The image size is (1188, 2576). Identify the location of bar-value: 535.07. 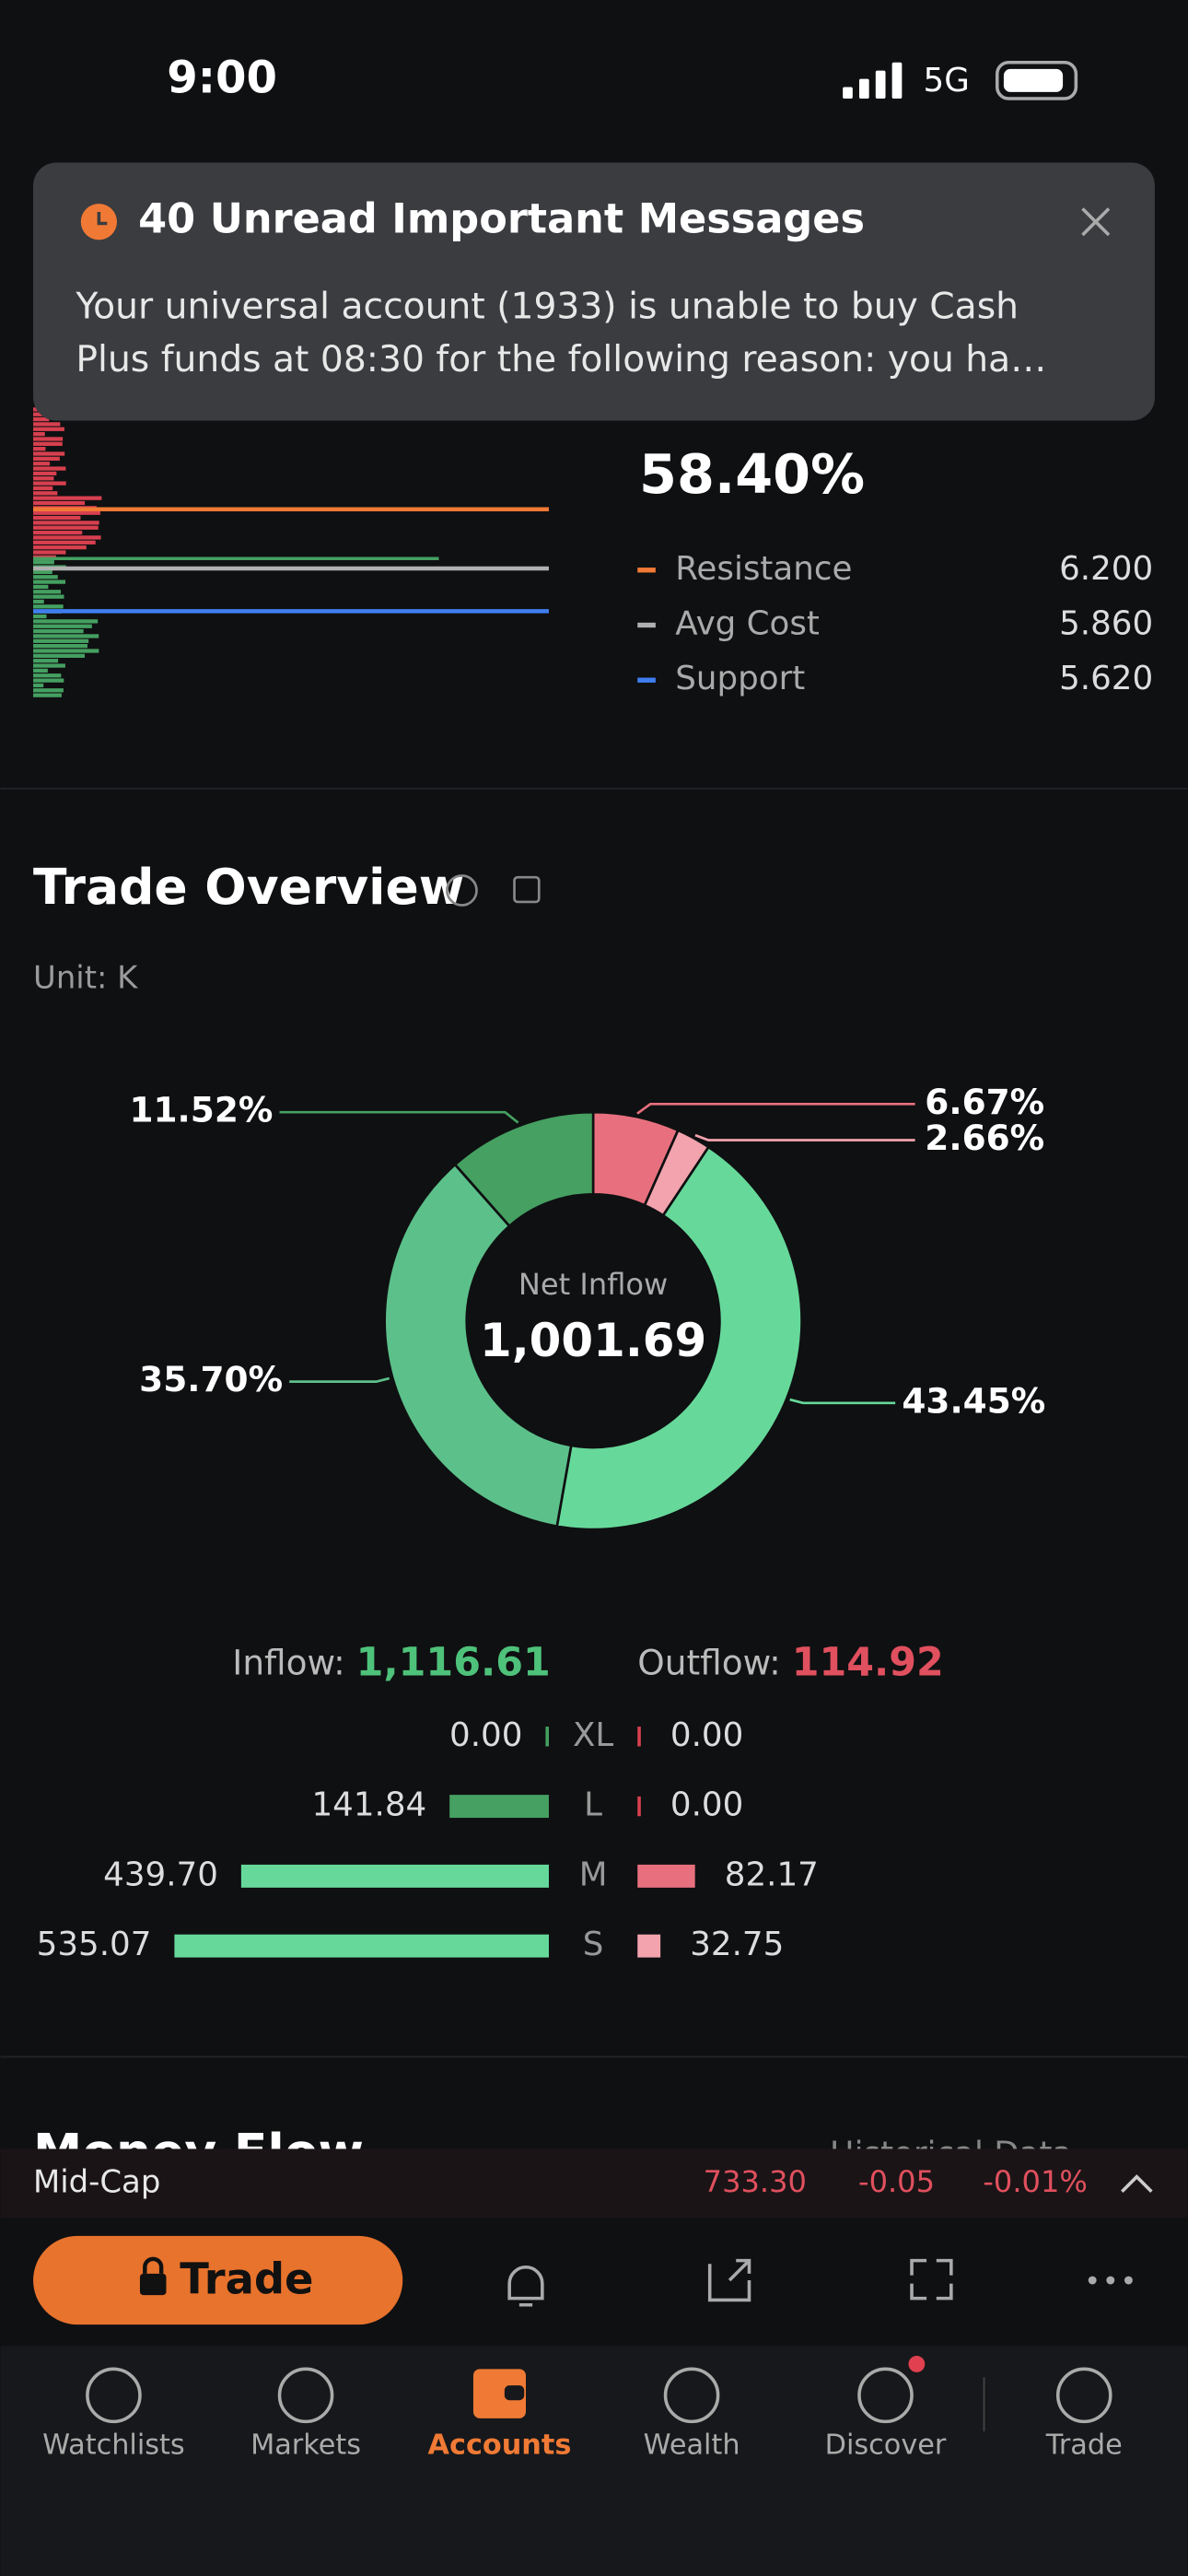
(94, 1944).